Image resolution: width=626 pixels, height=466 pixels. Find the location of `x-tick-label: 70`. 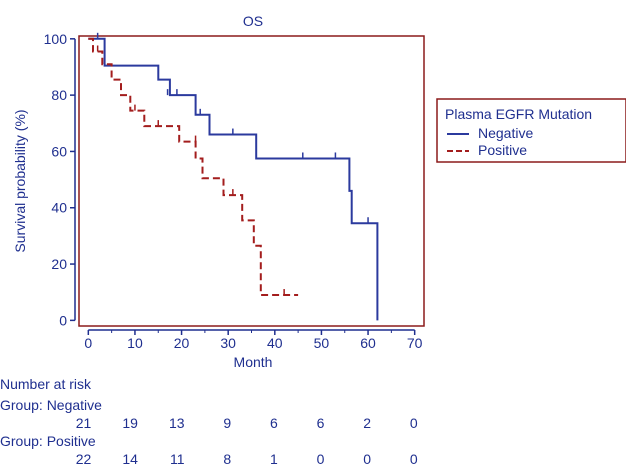

x-tick-label: 70 is located at coordinates (415, 343).